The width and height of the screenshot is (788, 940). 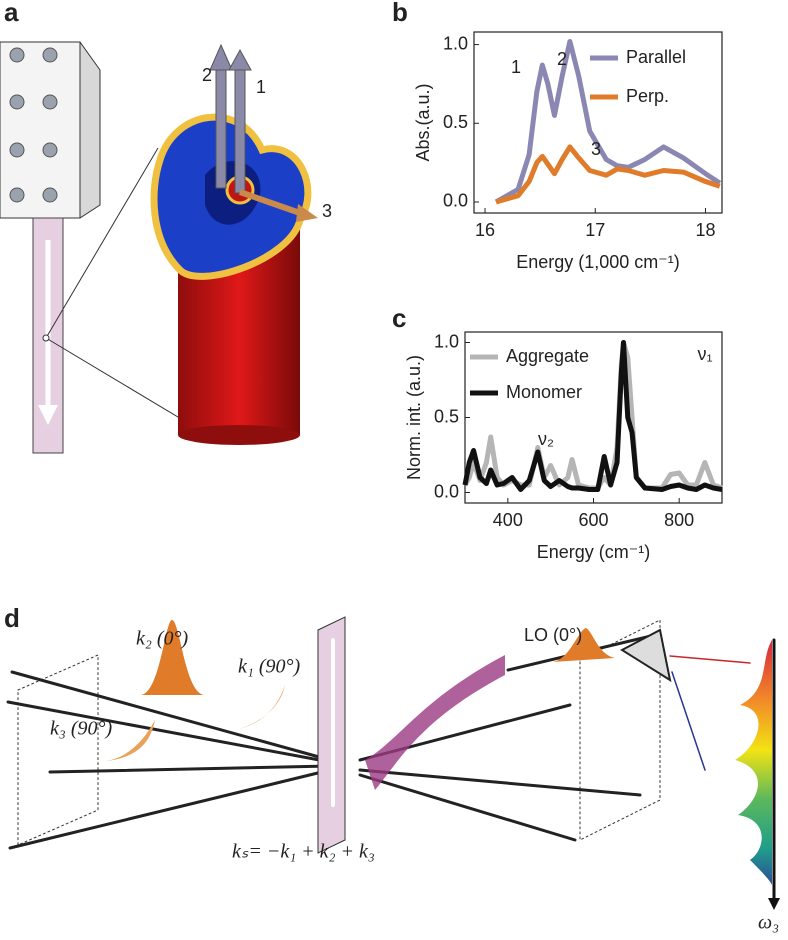 I want to click on arrow-label: 1, so click(x=261, y=87).